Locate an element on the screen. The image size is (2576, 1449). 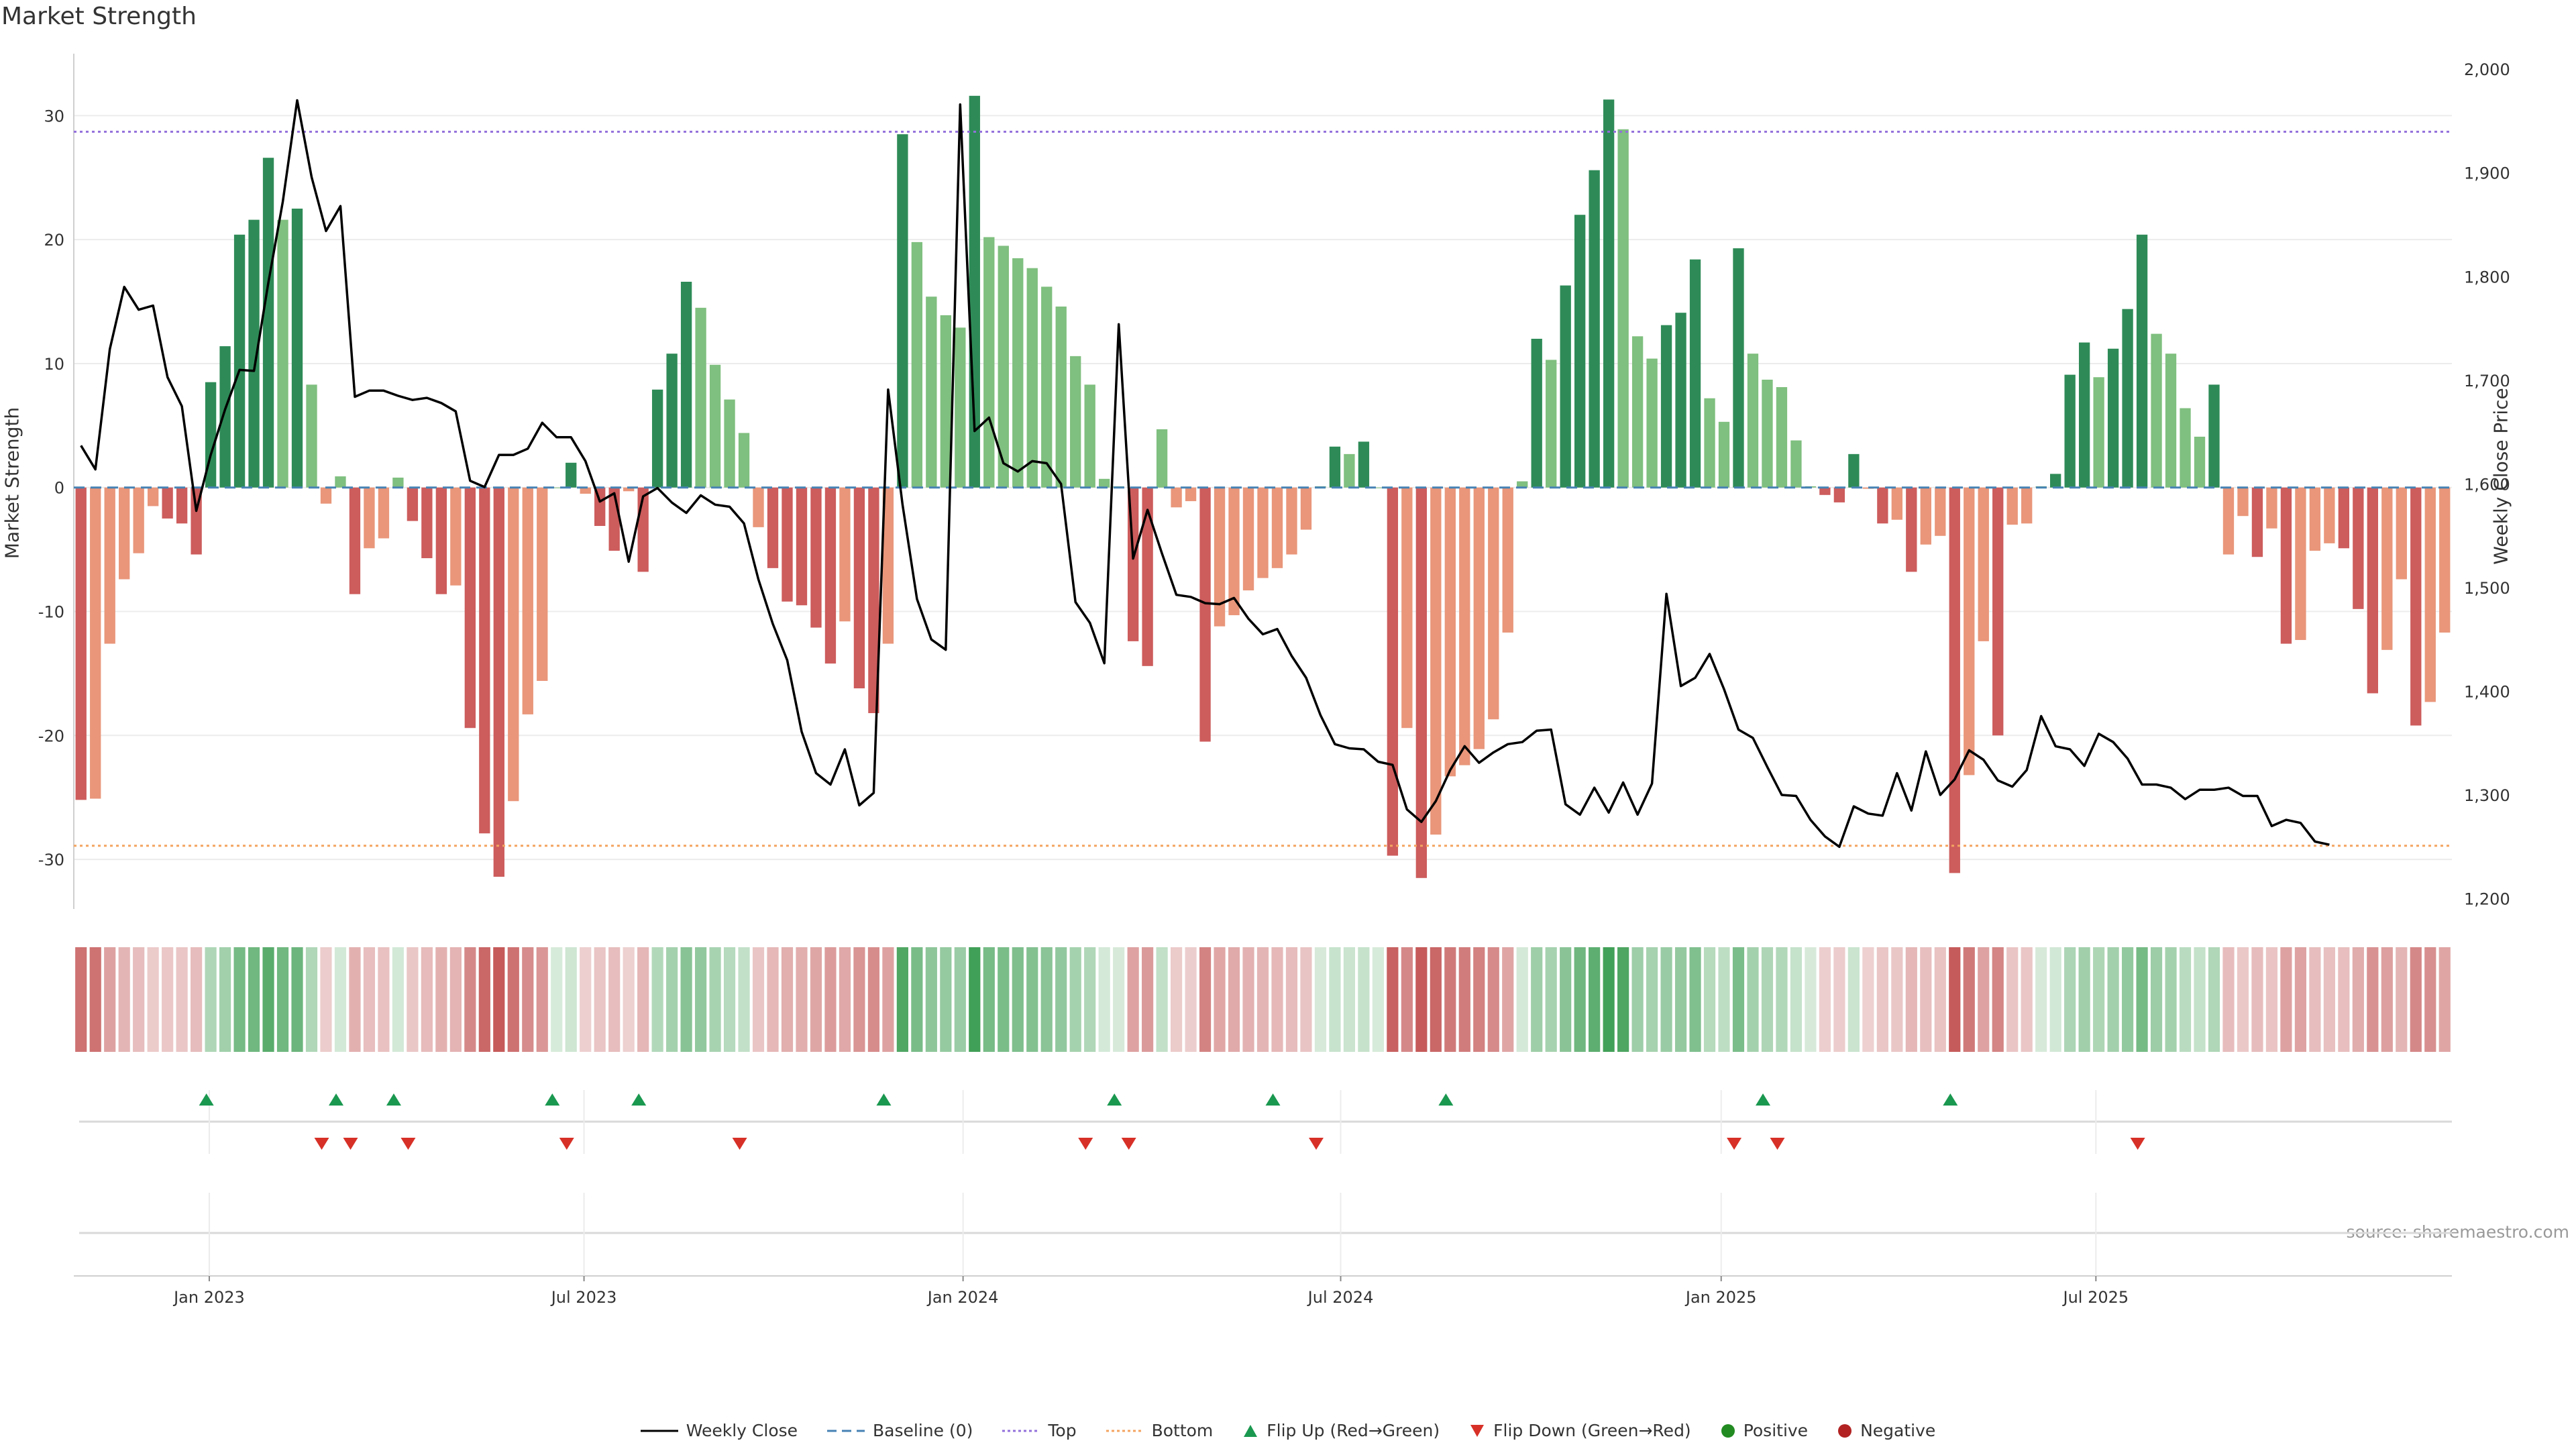
legend-label-top: Top is located at coordinates (1062, 1430).